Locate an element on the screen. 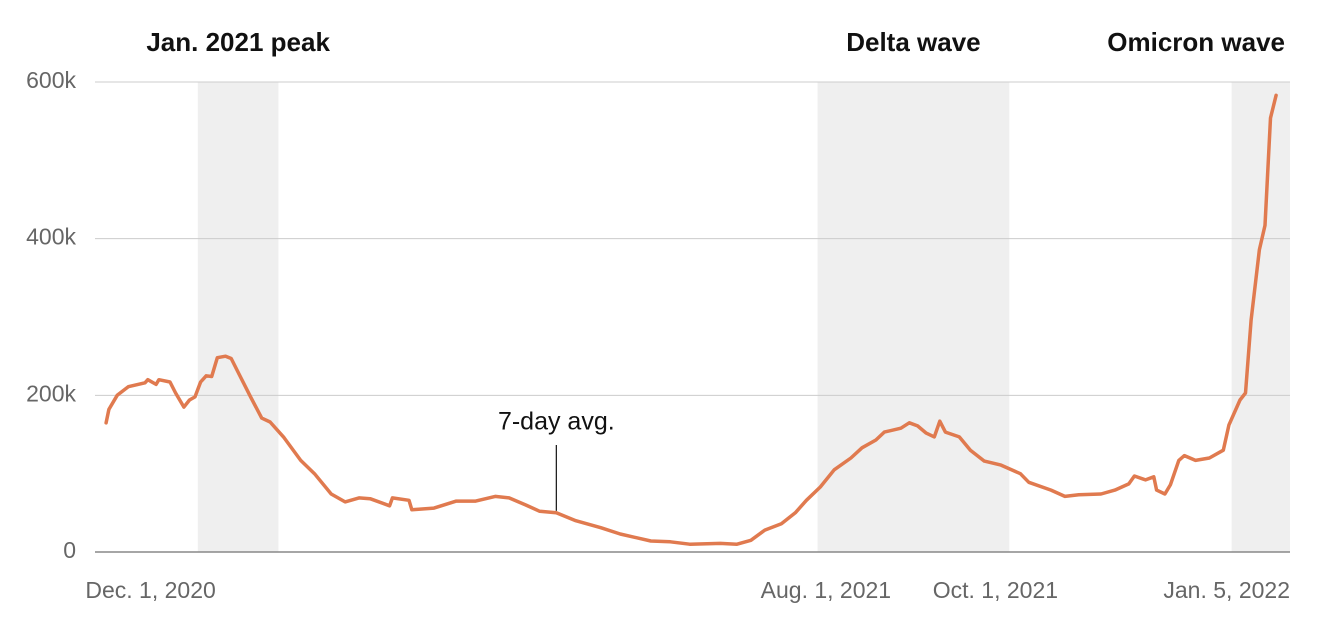 The image size is (1324, 637). y-tick-label: 0 is located at coordinates (69, 550).